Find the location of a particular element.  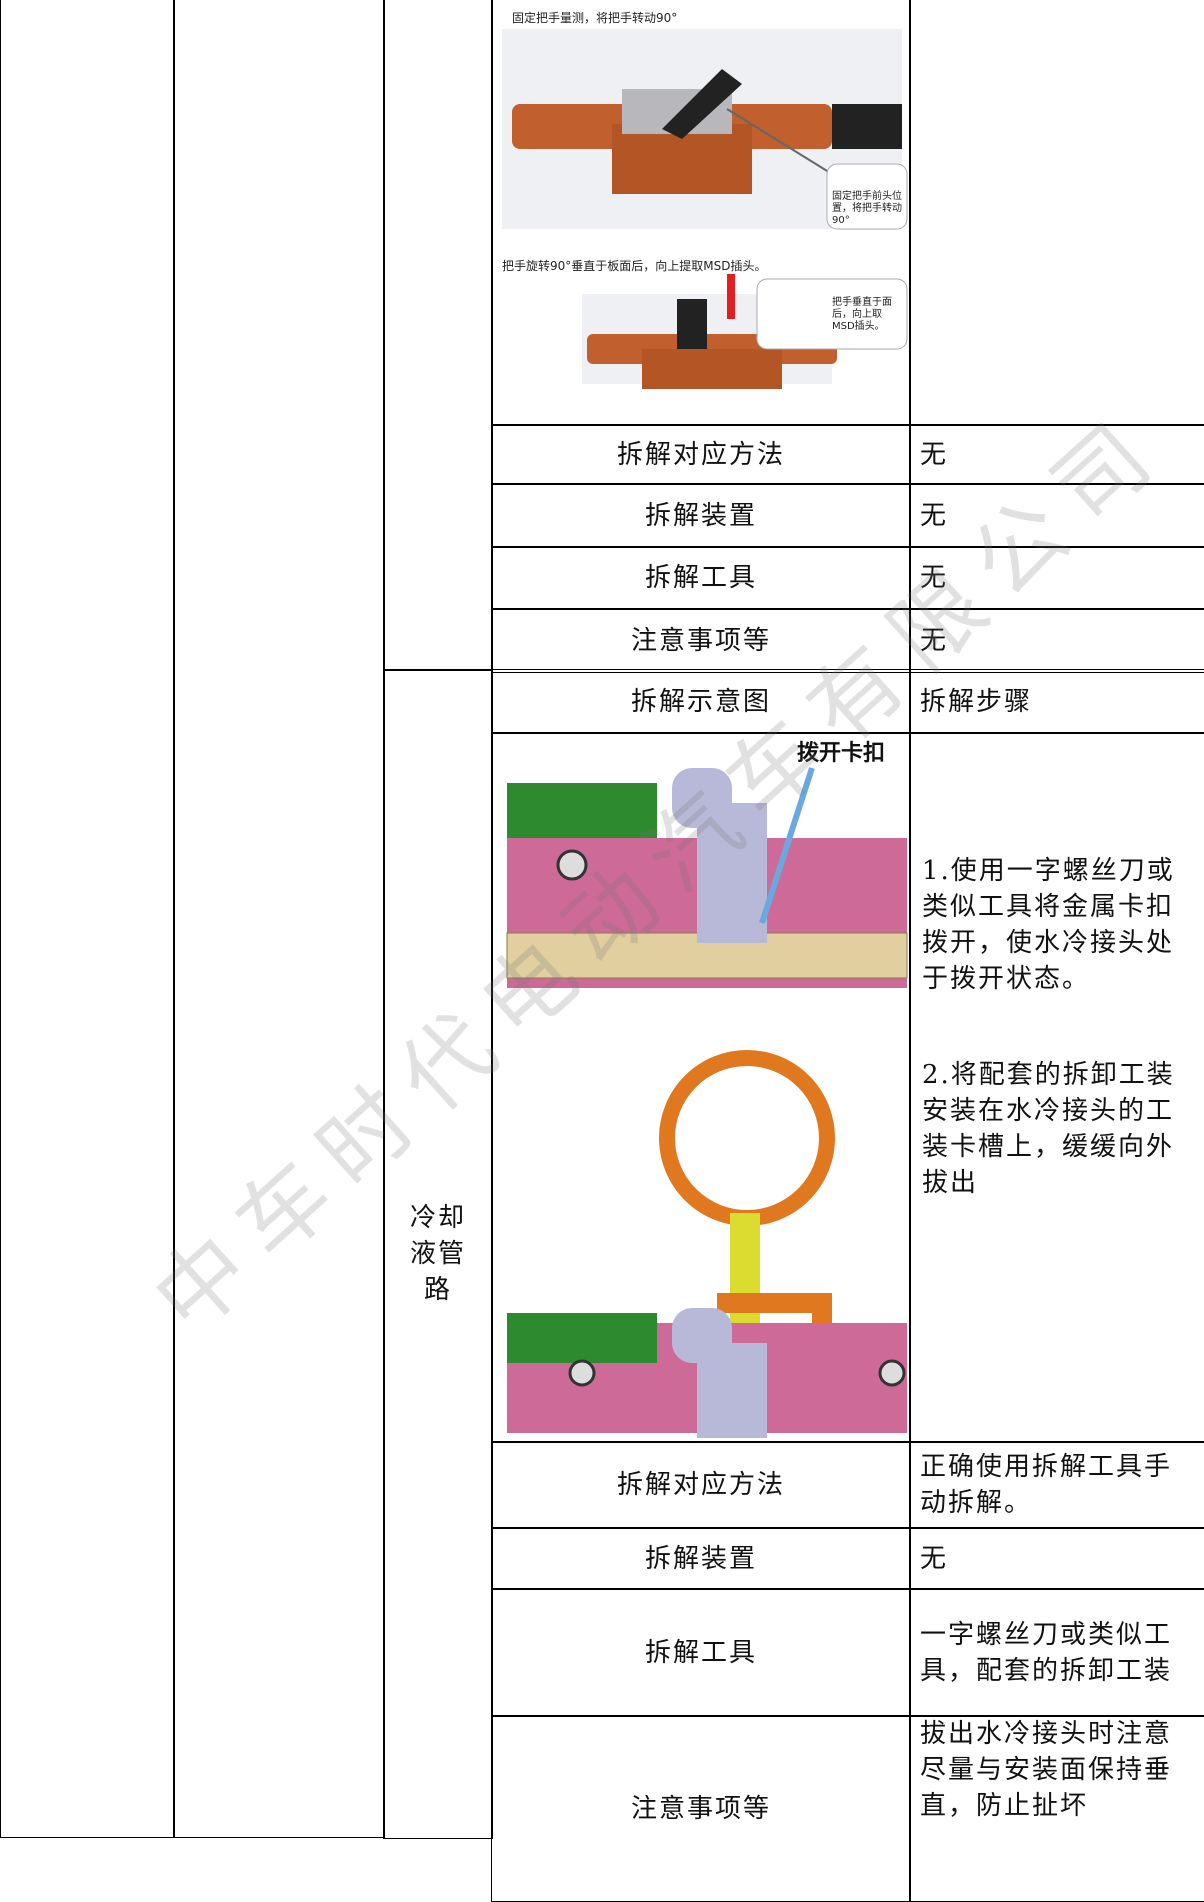

empty-cell is located at coordinates (1056, 213).